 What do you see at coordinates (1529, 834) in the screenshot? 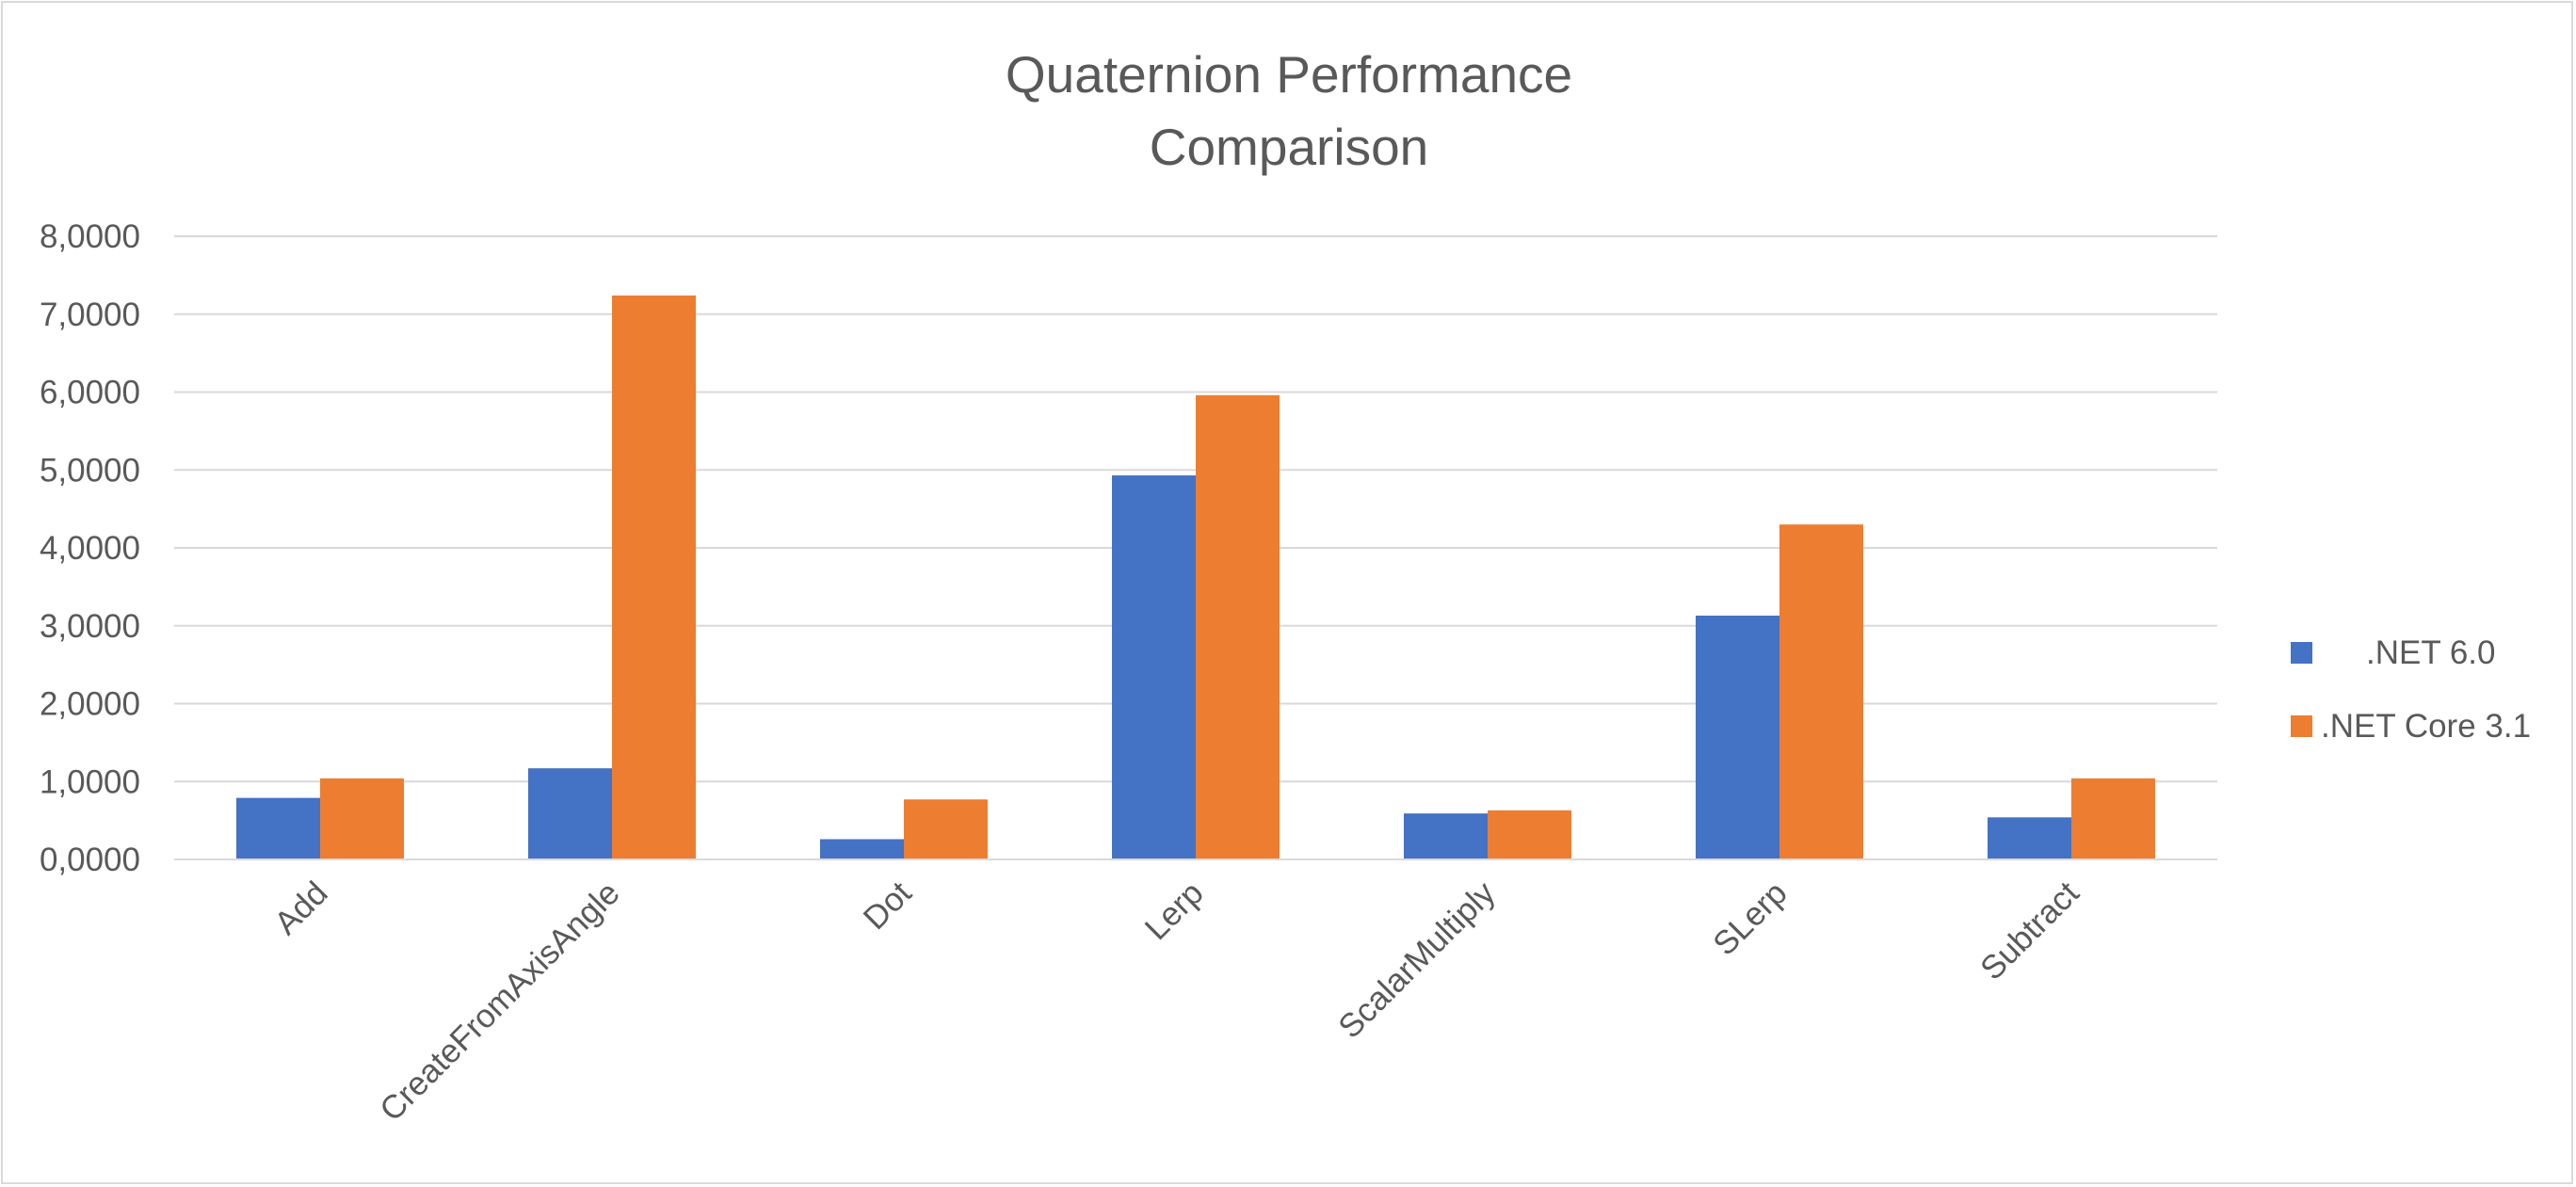
I see `bar-netcore31-scalarmultiply` at bounding box center [1529, 834].